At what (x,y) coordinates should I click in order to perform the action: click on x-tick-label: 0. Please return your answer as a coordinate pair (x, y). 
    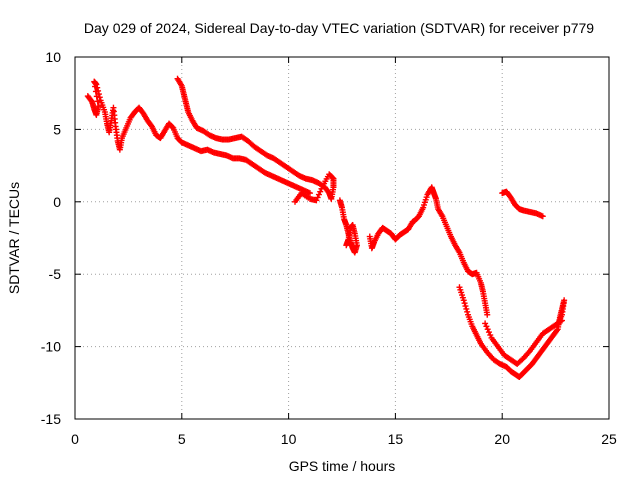
    Looking at the image, I should click on (75, 439).